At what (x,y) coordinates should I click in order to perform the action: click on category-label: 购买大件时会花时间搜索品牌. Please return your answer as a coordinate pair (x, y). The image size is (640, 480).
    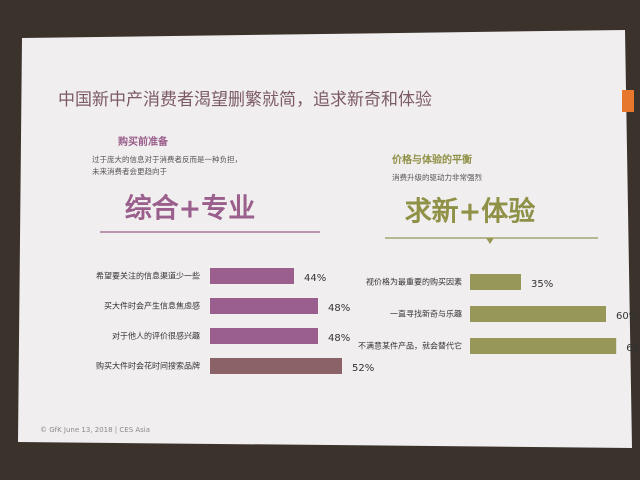
    Looking at the image, I should click on (148, 366).